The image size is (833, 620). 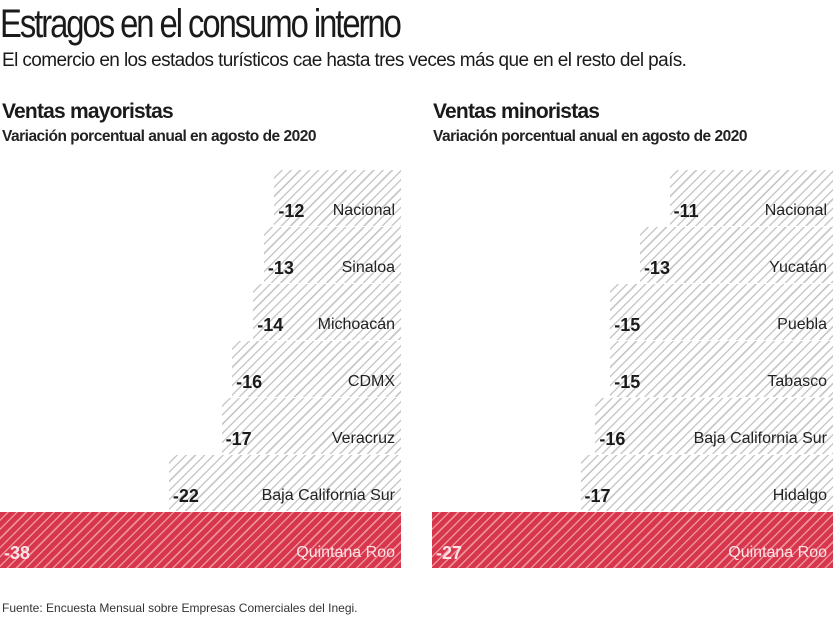 What do you see at coordinates (736, 255) in the screenshot?
I see `bar-yucatán: -13 Yucatán` at bounding box center [736, 255].